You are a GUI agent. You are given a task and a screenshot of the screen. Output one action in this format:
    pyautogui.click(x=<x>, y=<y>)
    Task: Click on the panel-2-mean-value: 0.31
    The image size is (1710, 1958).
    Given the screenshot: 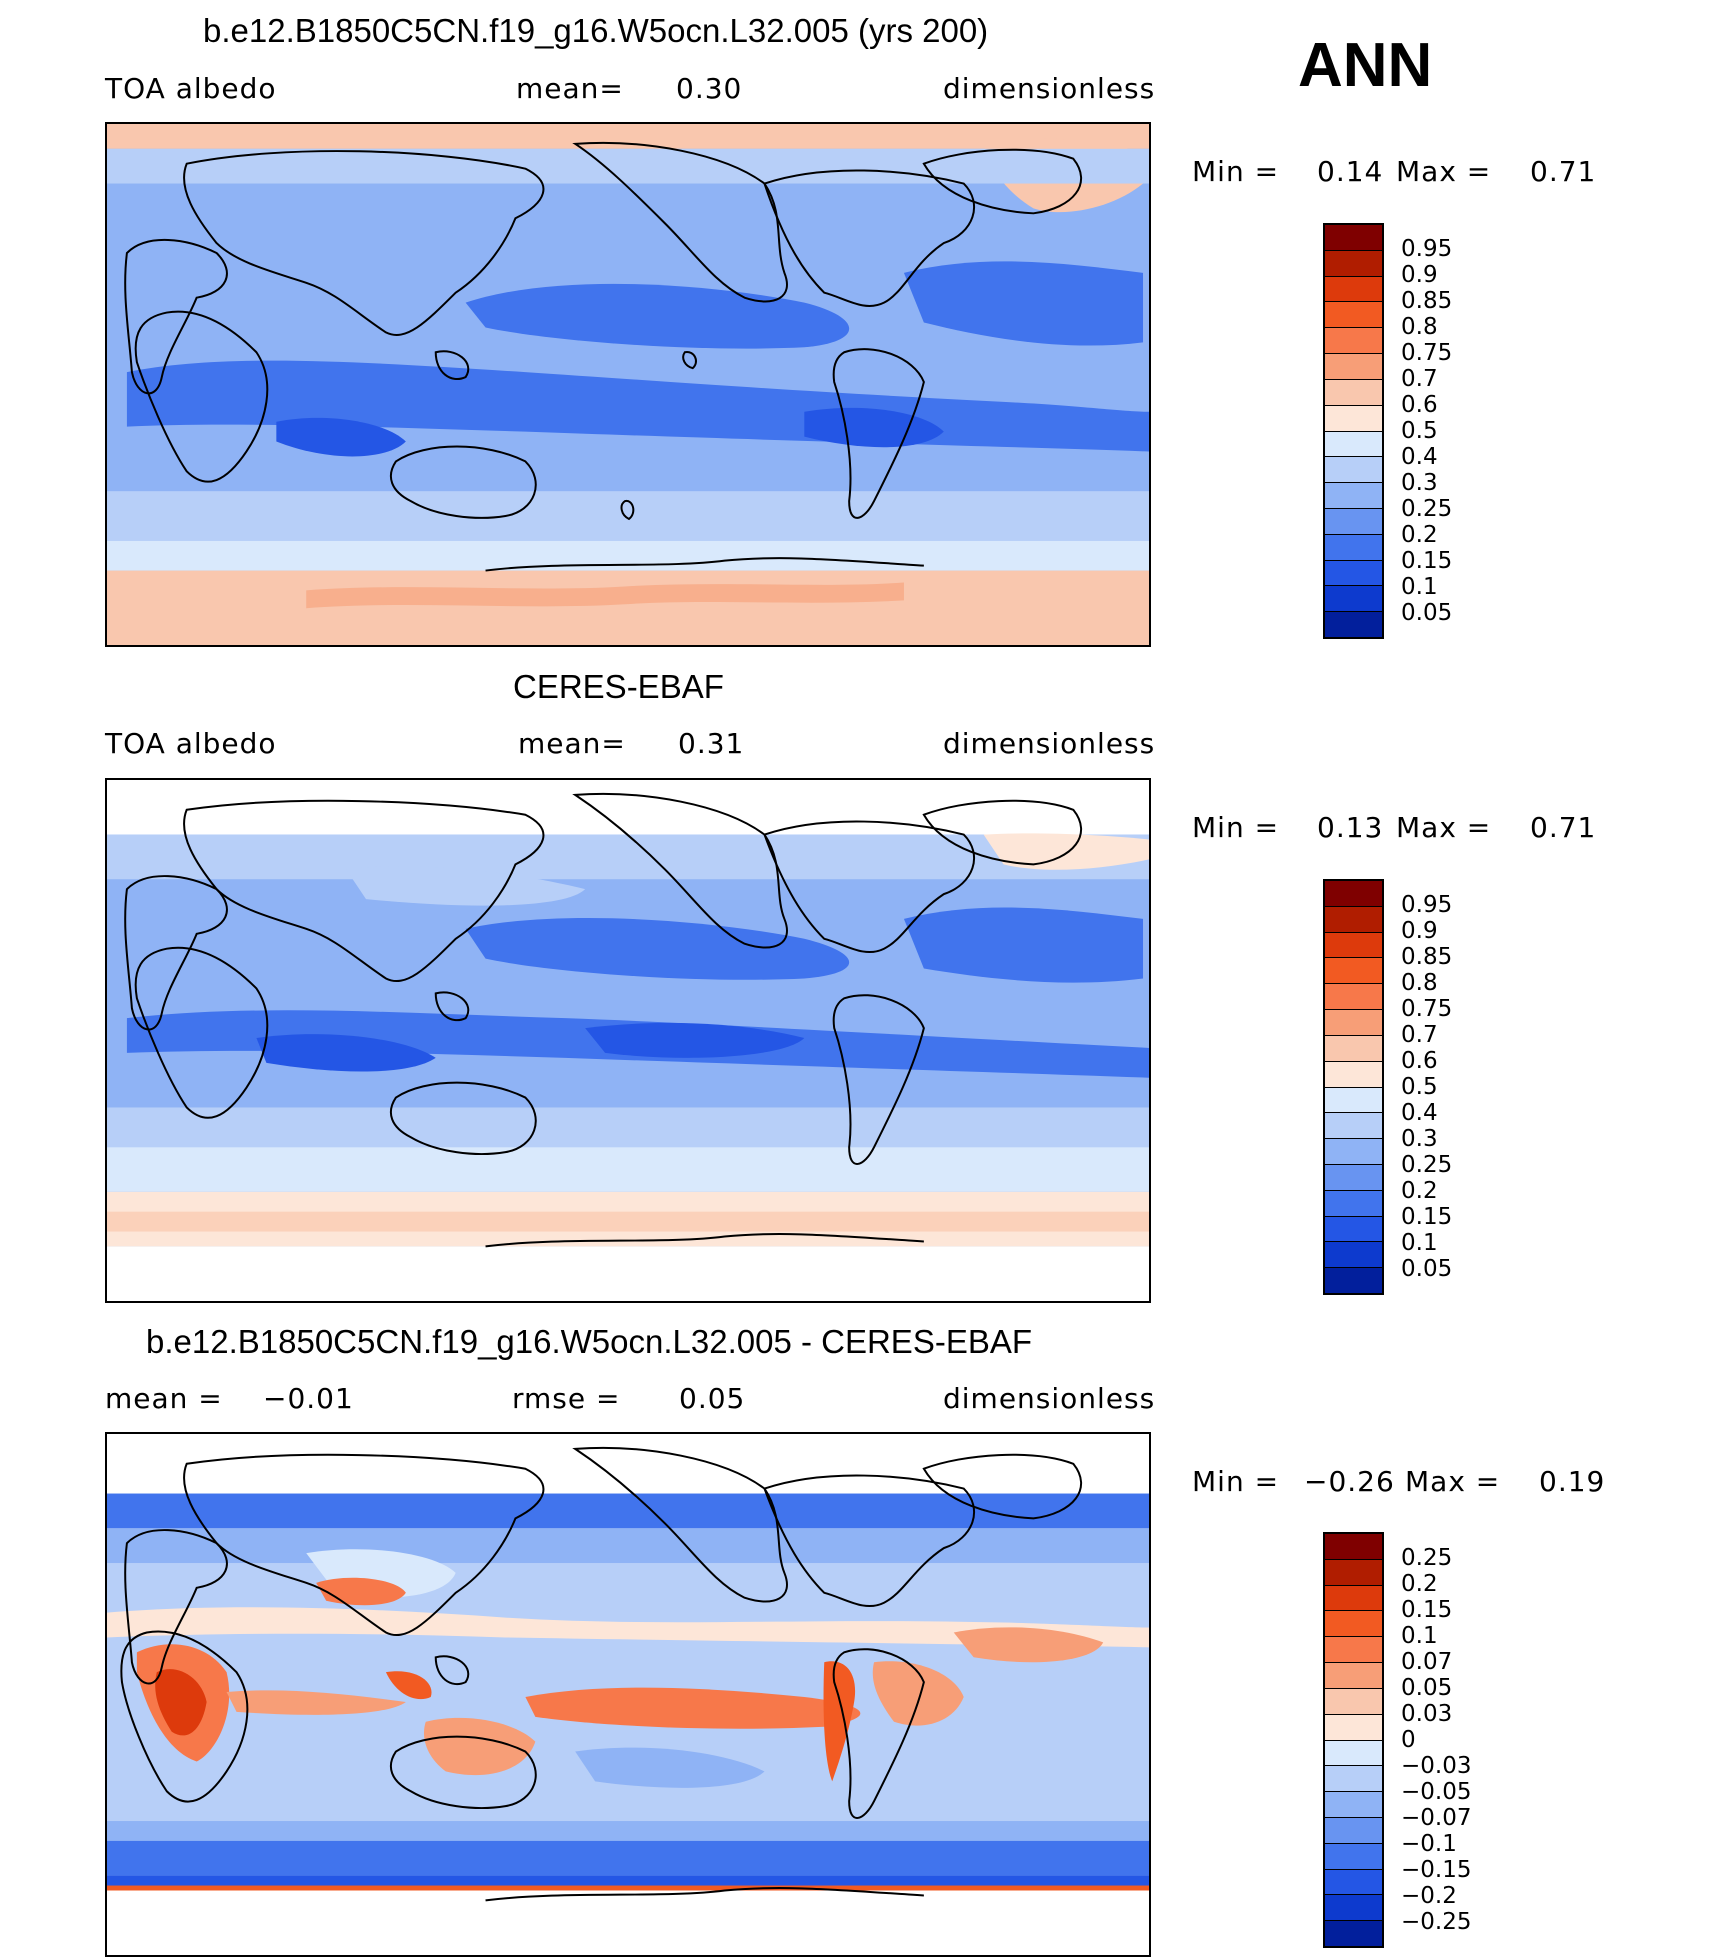 What is the action you would take?
    pyautogui.click(x=711, y=743)
    